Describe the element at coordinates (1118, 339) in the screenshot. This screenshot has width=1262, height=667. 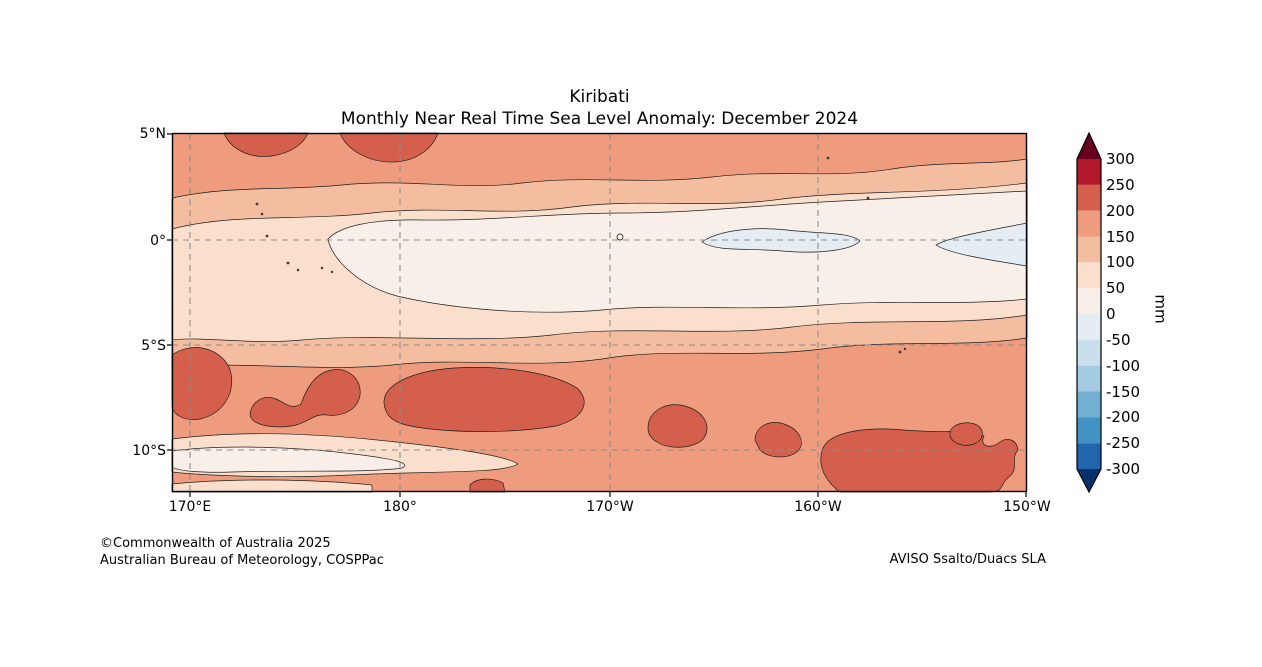
I see `colorbar-tick-neg50: -50` at that location.